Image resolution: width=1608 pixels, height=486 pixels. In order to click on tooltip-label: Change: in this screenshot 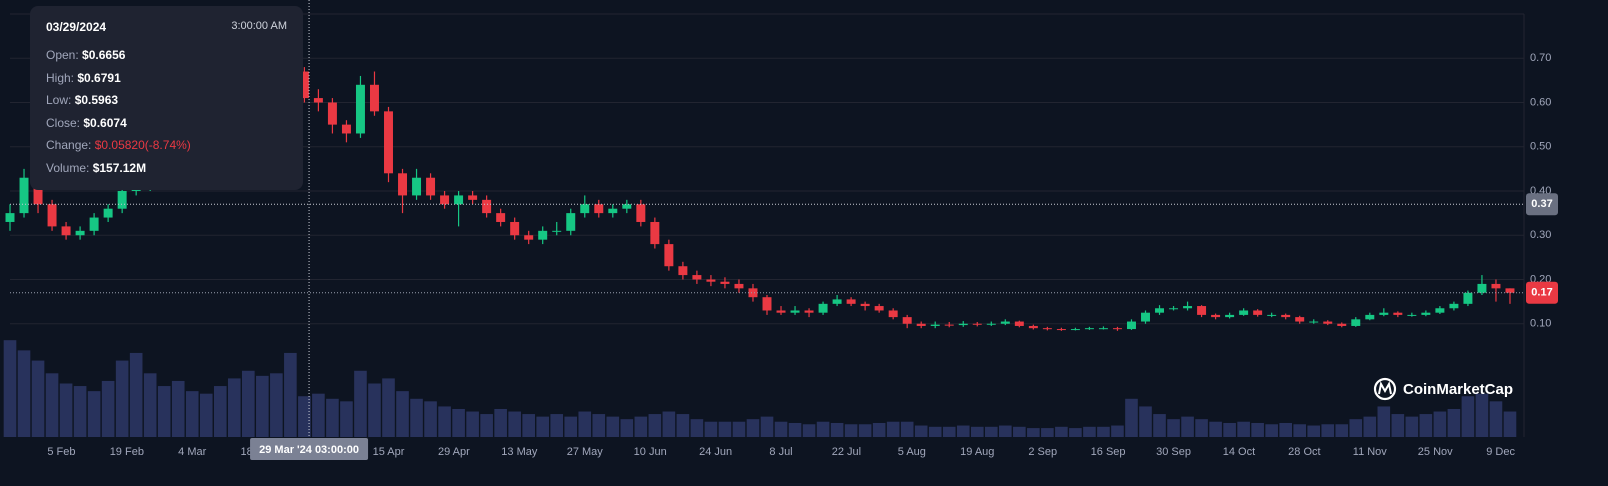, I will do `click(69, 145)`.